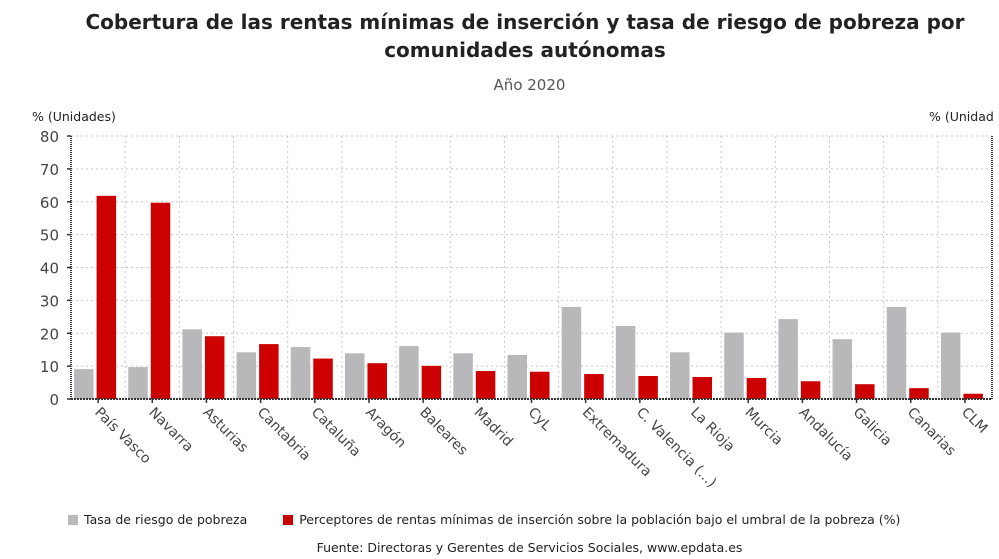  Describe the element at coordinates (763, 427) in the screenshot. I see `x-tick-label: Murcia` at that location.